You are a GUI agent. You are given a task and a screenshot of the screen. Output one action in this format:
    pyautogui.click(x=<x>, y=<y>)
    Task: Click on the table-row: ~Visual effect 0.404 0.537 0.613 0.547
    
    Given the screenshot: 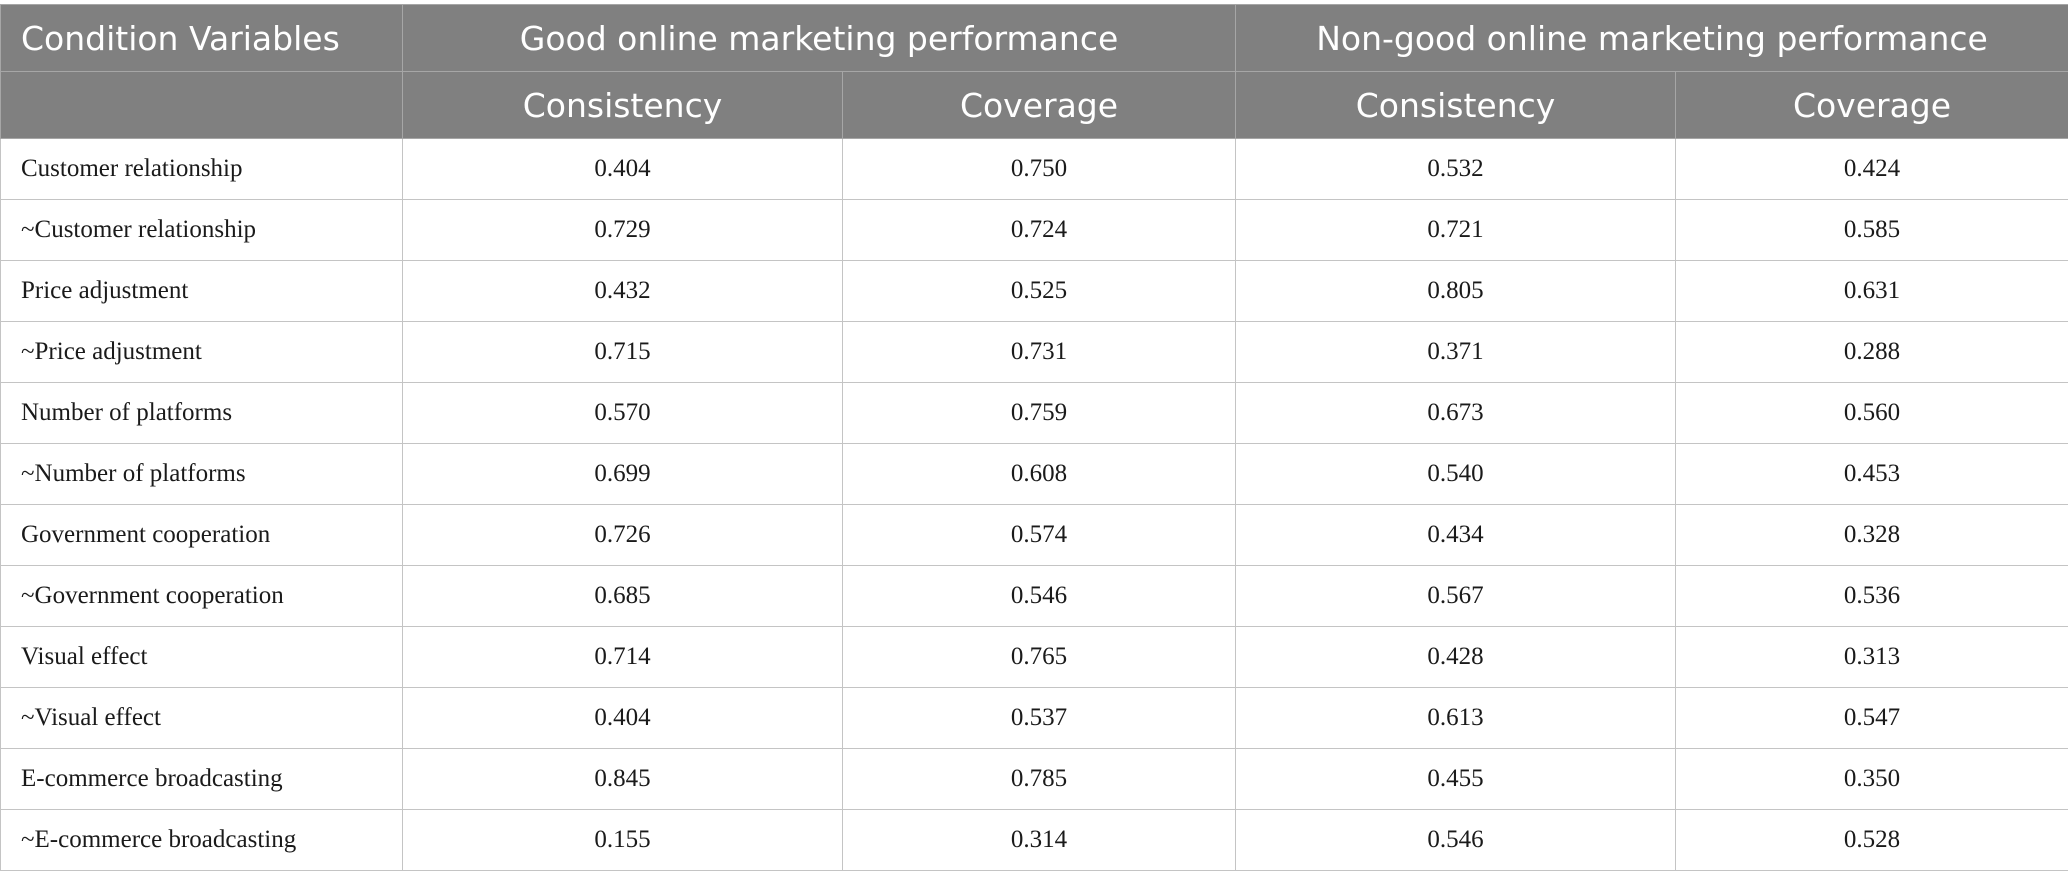 What is the action you would take?
    pyautogui.click(x=1034, y=718)
    